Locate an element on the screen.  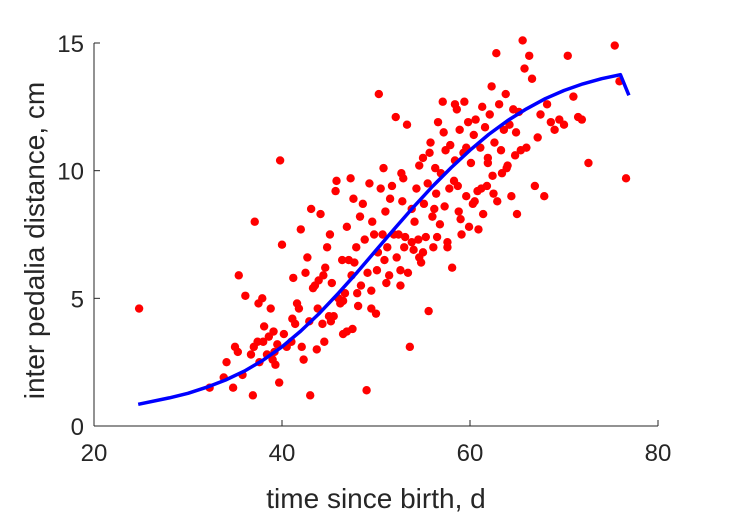
x-tick-label: 80 is located at coordinates (658, 453).